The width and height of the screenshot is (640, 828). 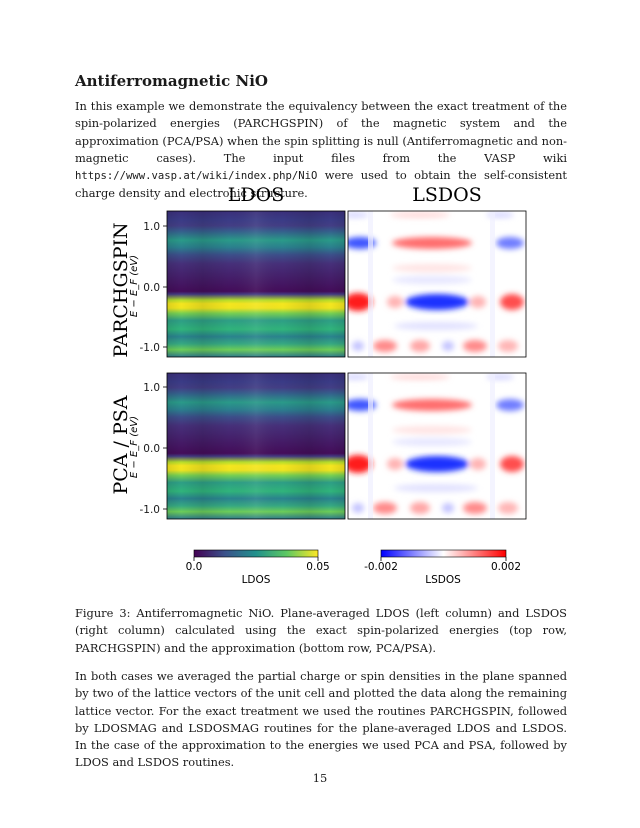 I want to click on colorbar-lsdos-min: -0.002, so click(x=381, y=567).